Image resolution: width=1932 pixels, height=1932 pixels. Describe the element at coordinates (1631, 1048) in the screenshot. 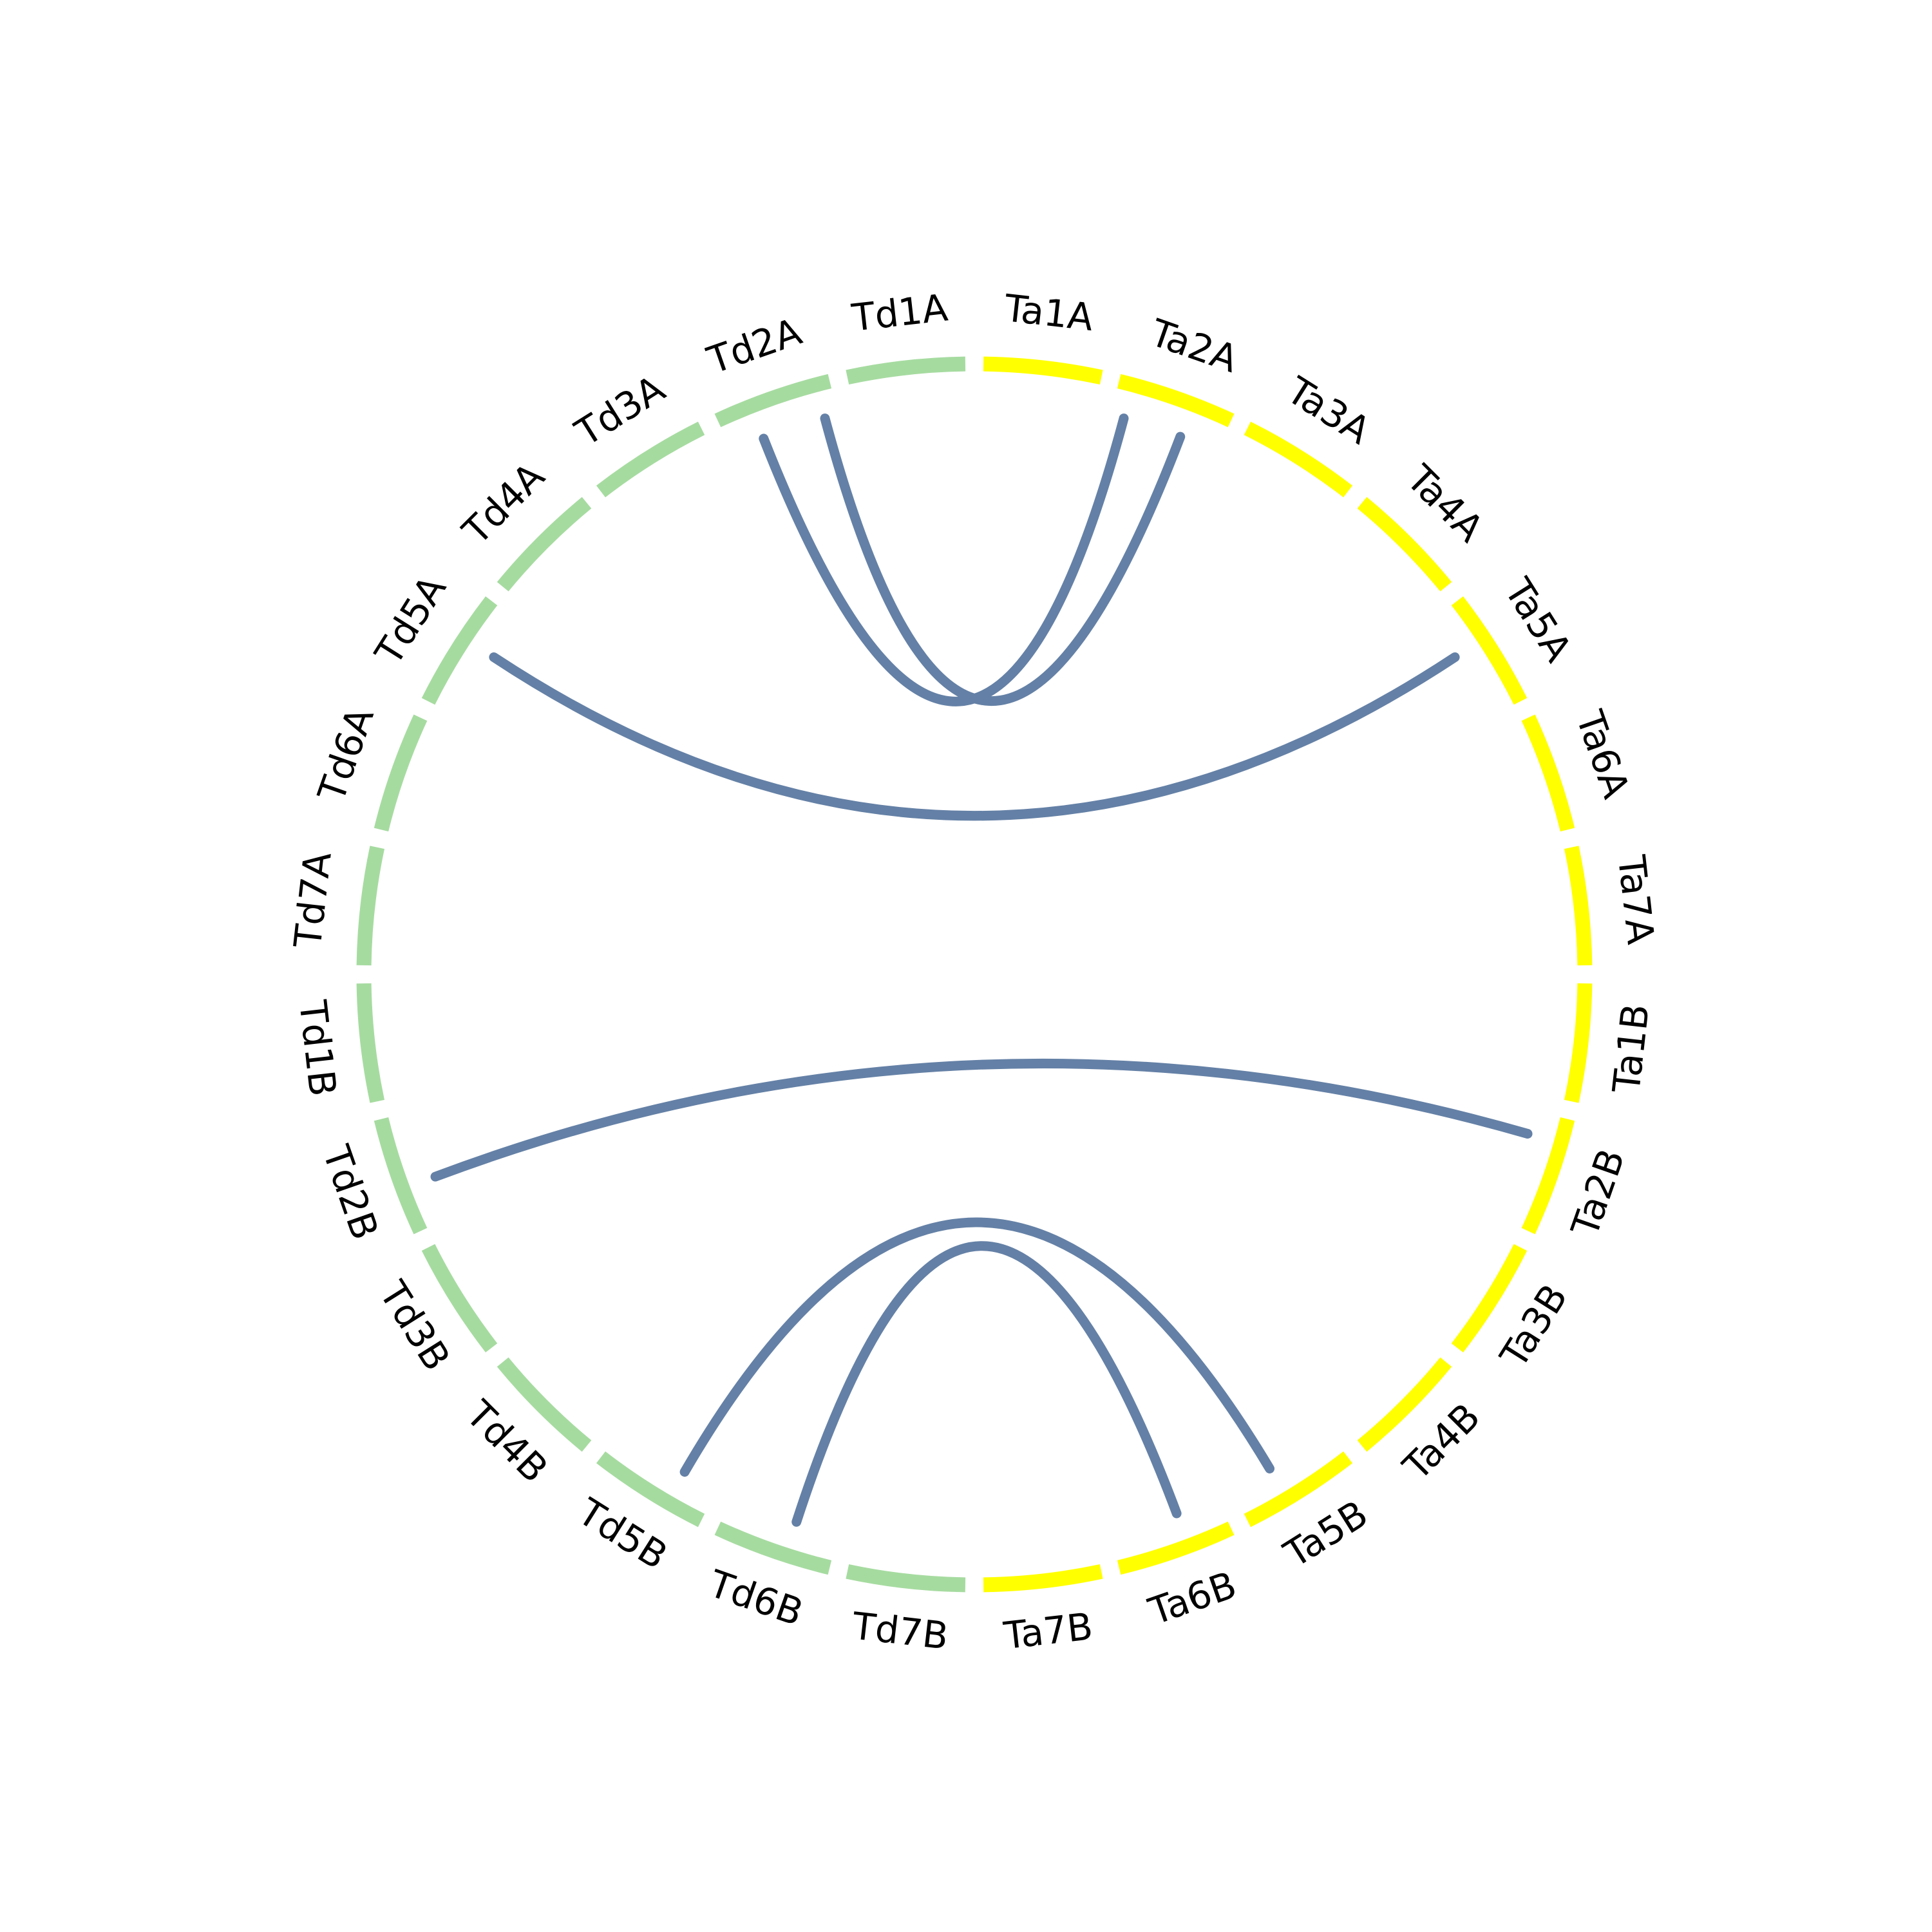

I see `segment-label: Ta1B` at that location.